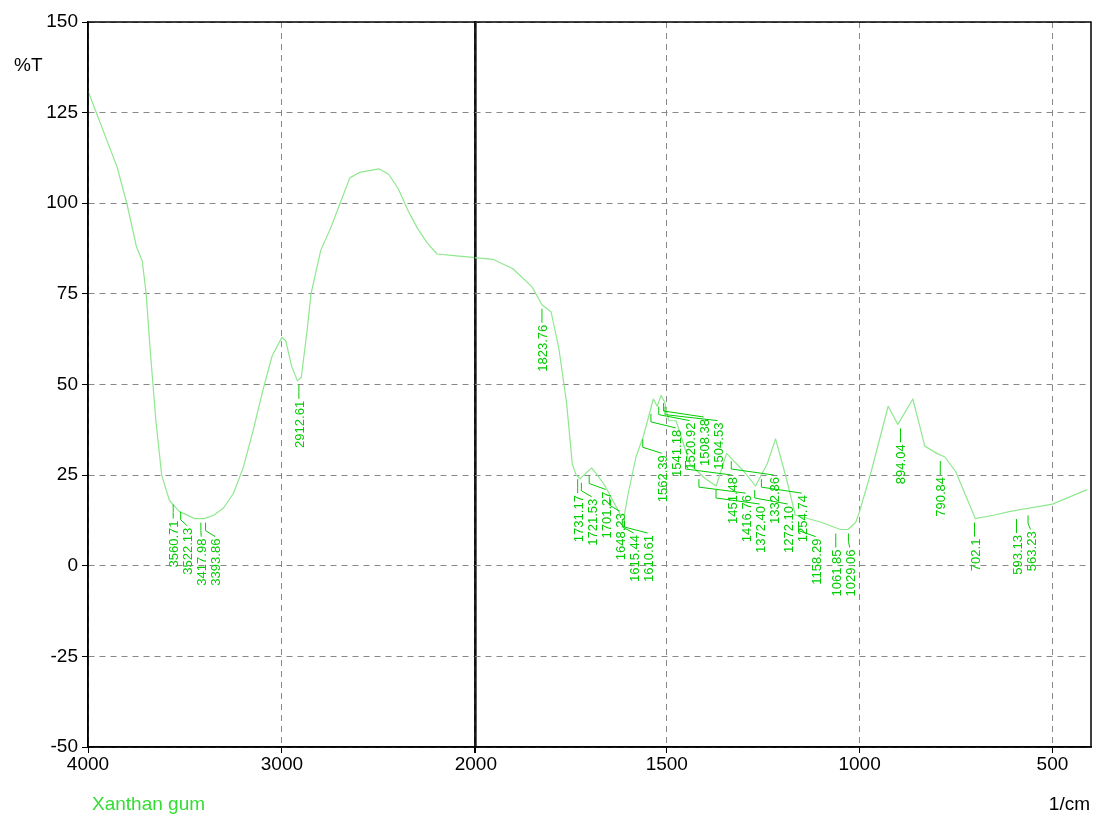 The image size is (1094, 821). What do you see at coordinates (746, 519) in the screenshot?
I see `annotation: 1416.76` at bounding box center [746, 519].